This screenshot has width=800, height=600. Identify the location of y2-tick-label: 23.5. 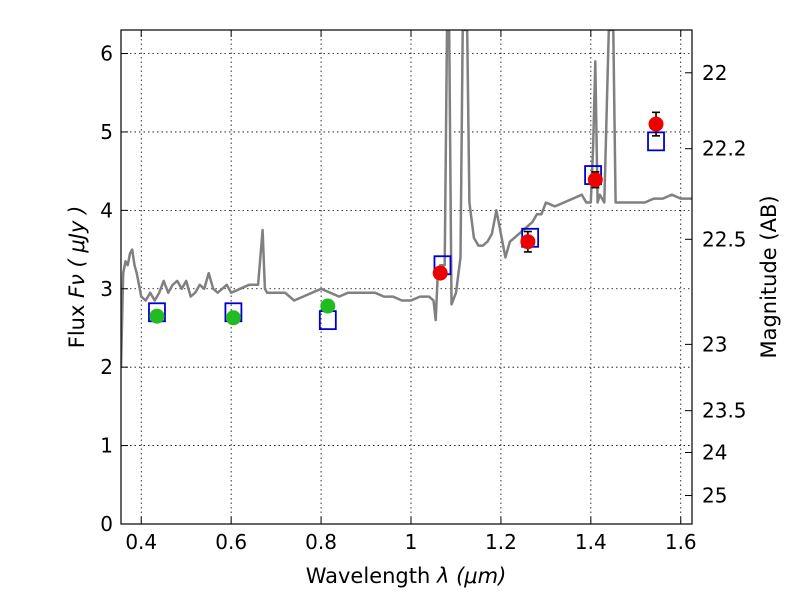
(724, 411).